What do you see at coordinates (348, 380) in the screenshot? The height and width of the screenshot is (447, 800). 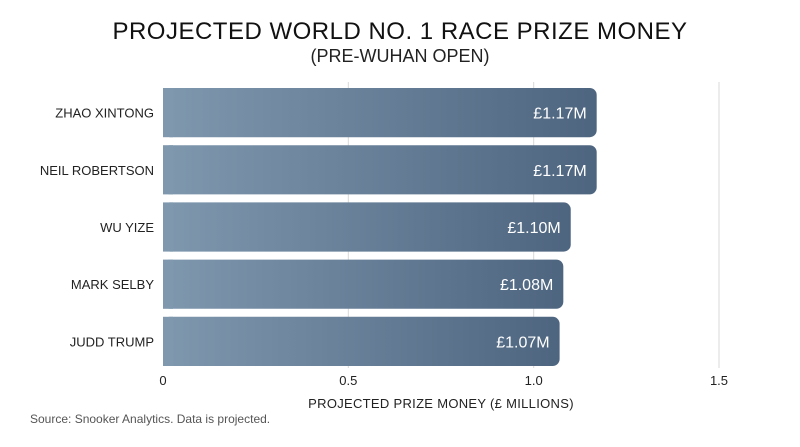 I see `x-tick-label: 0.5` at bounding box center [348, 380].